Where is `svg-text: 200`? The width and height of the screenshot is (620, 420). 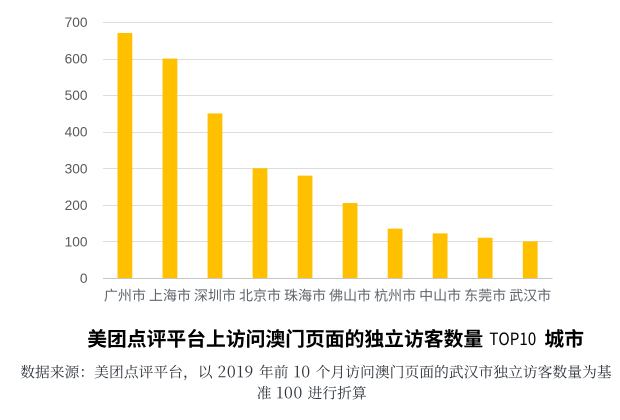 svg-text: 200 is located at coordinates (76, 205).